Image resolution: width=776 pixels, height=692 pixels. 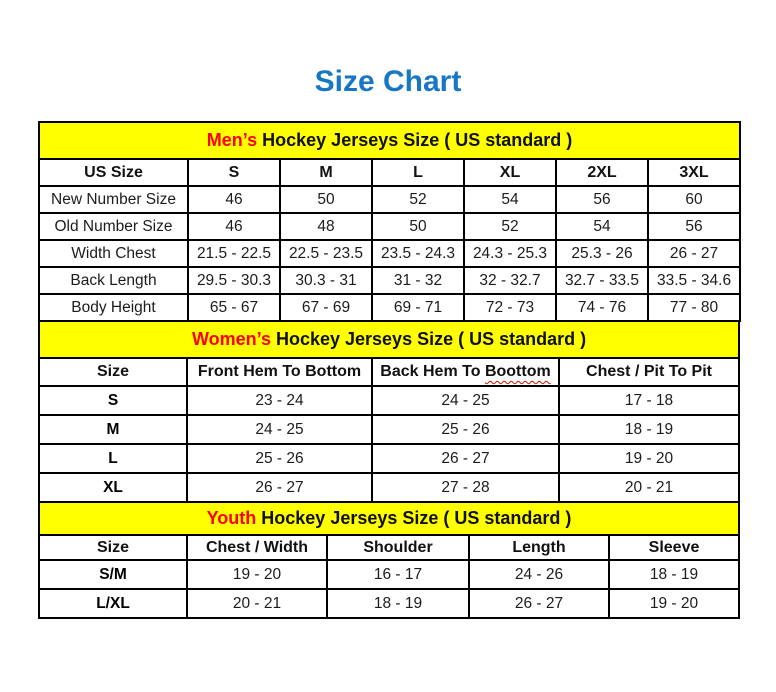 I want to click on table-cell: 77 - 80, so click(x=694, y=307).